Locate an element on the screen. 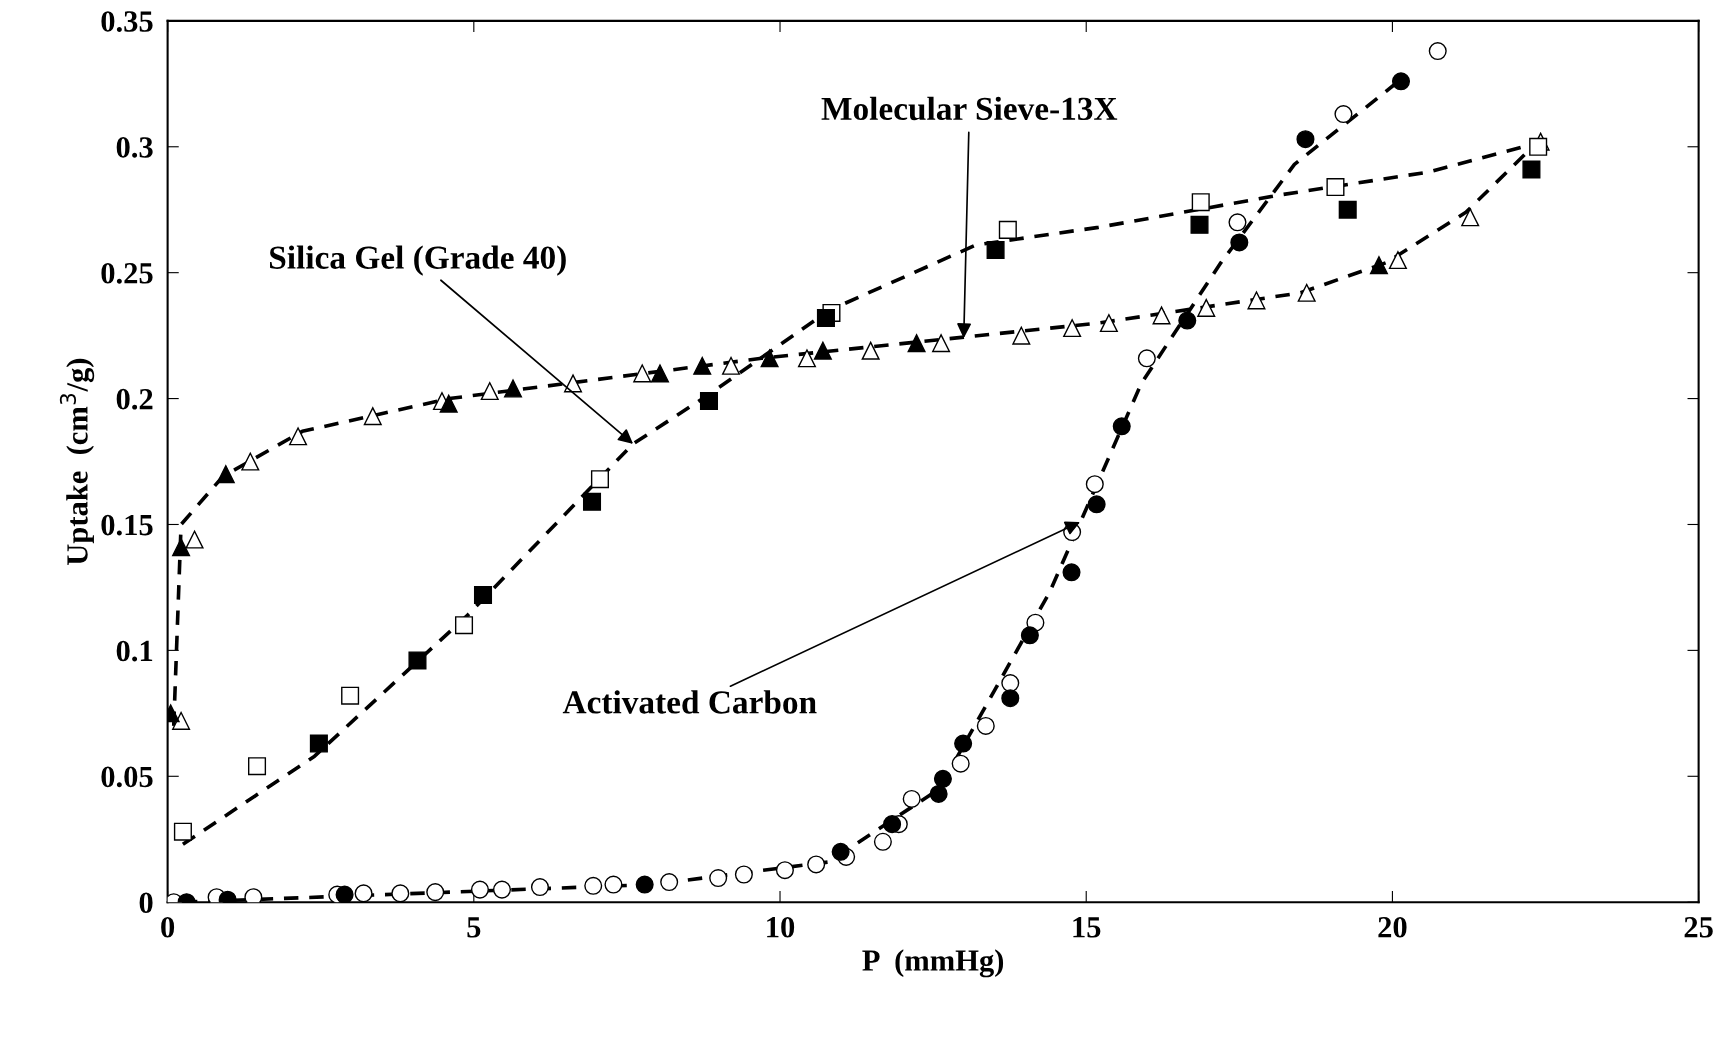 This screenshot has width=1728, height=1043. y-tick-label: 0.35 is located at coordinates (127, 21).